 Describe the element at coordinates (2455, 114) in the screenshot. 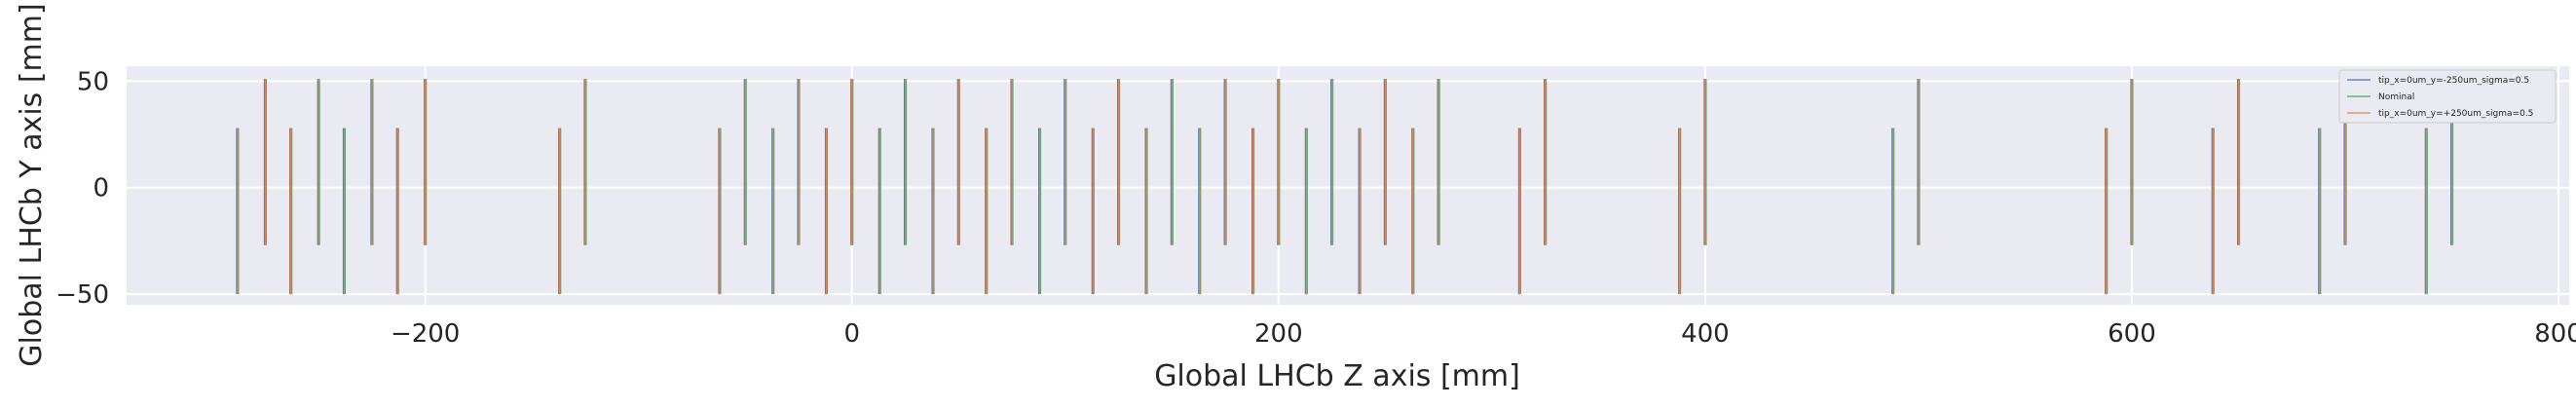

I see `legend-label-plus: tip_x=0um_y=+250um_sigma=0.5` at that location.